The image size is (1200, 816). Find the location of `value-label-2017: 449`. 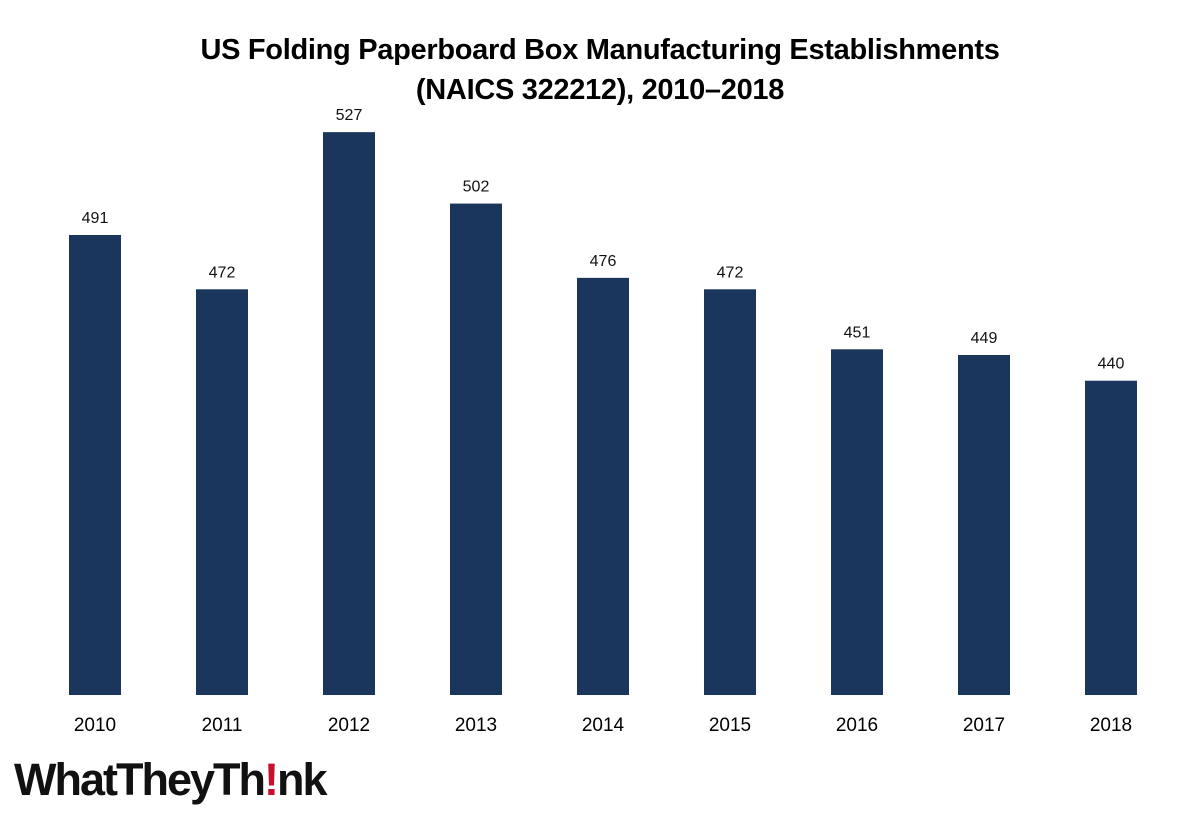

value-label-2017: 449 is located at coordinates (984, 338).